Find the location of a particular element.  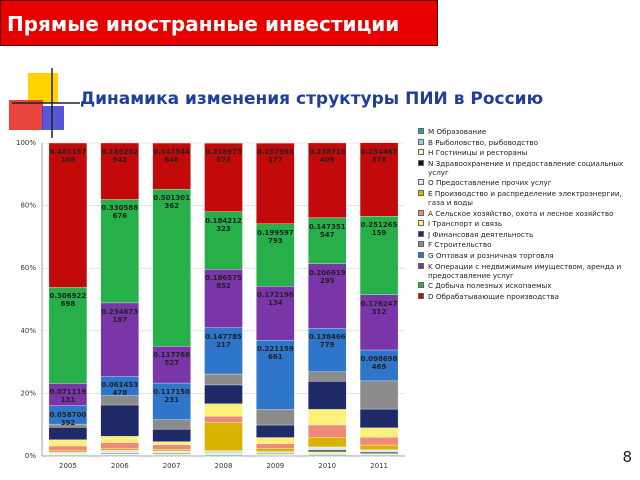

data-label: 0.199597793 is located at coordinates (275, 236).